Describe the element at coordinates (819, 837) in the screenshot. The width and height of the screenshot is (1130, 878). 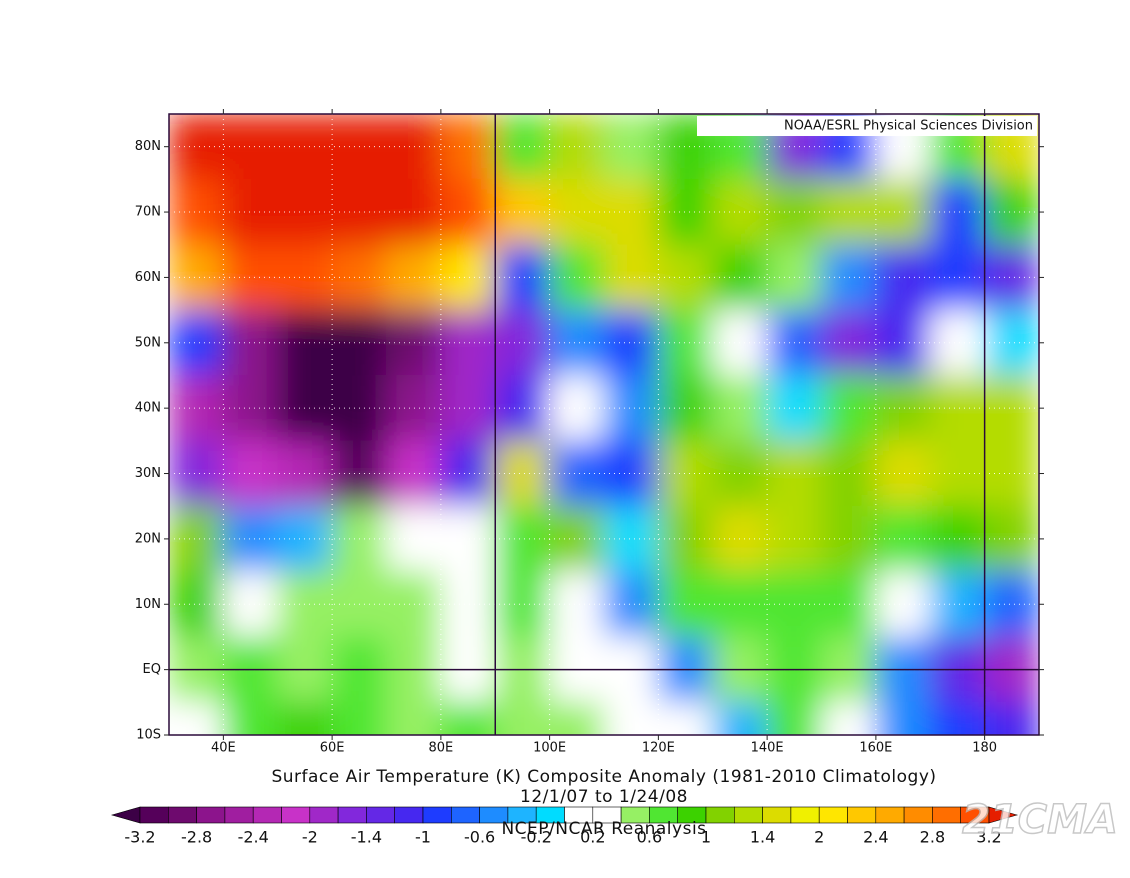
I see `colorbar-label: 2` at that location.